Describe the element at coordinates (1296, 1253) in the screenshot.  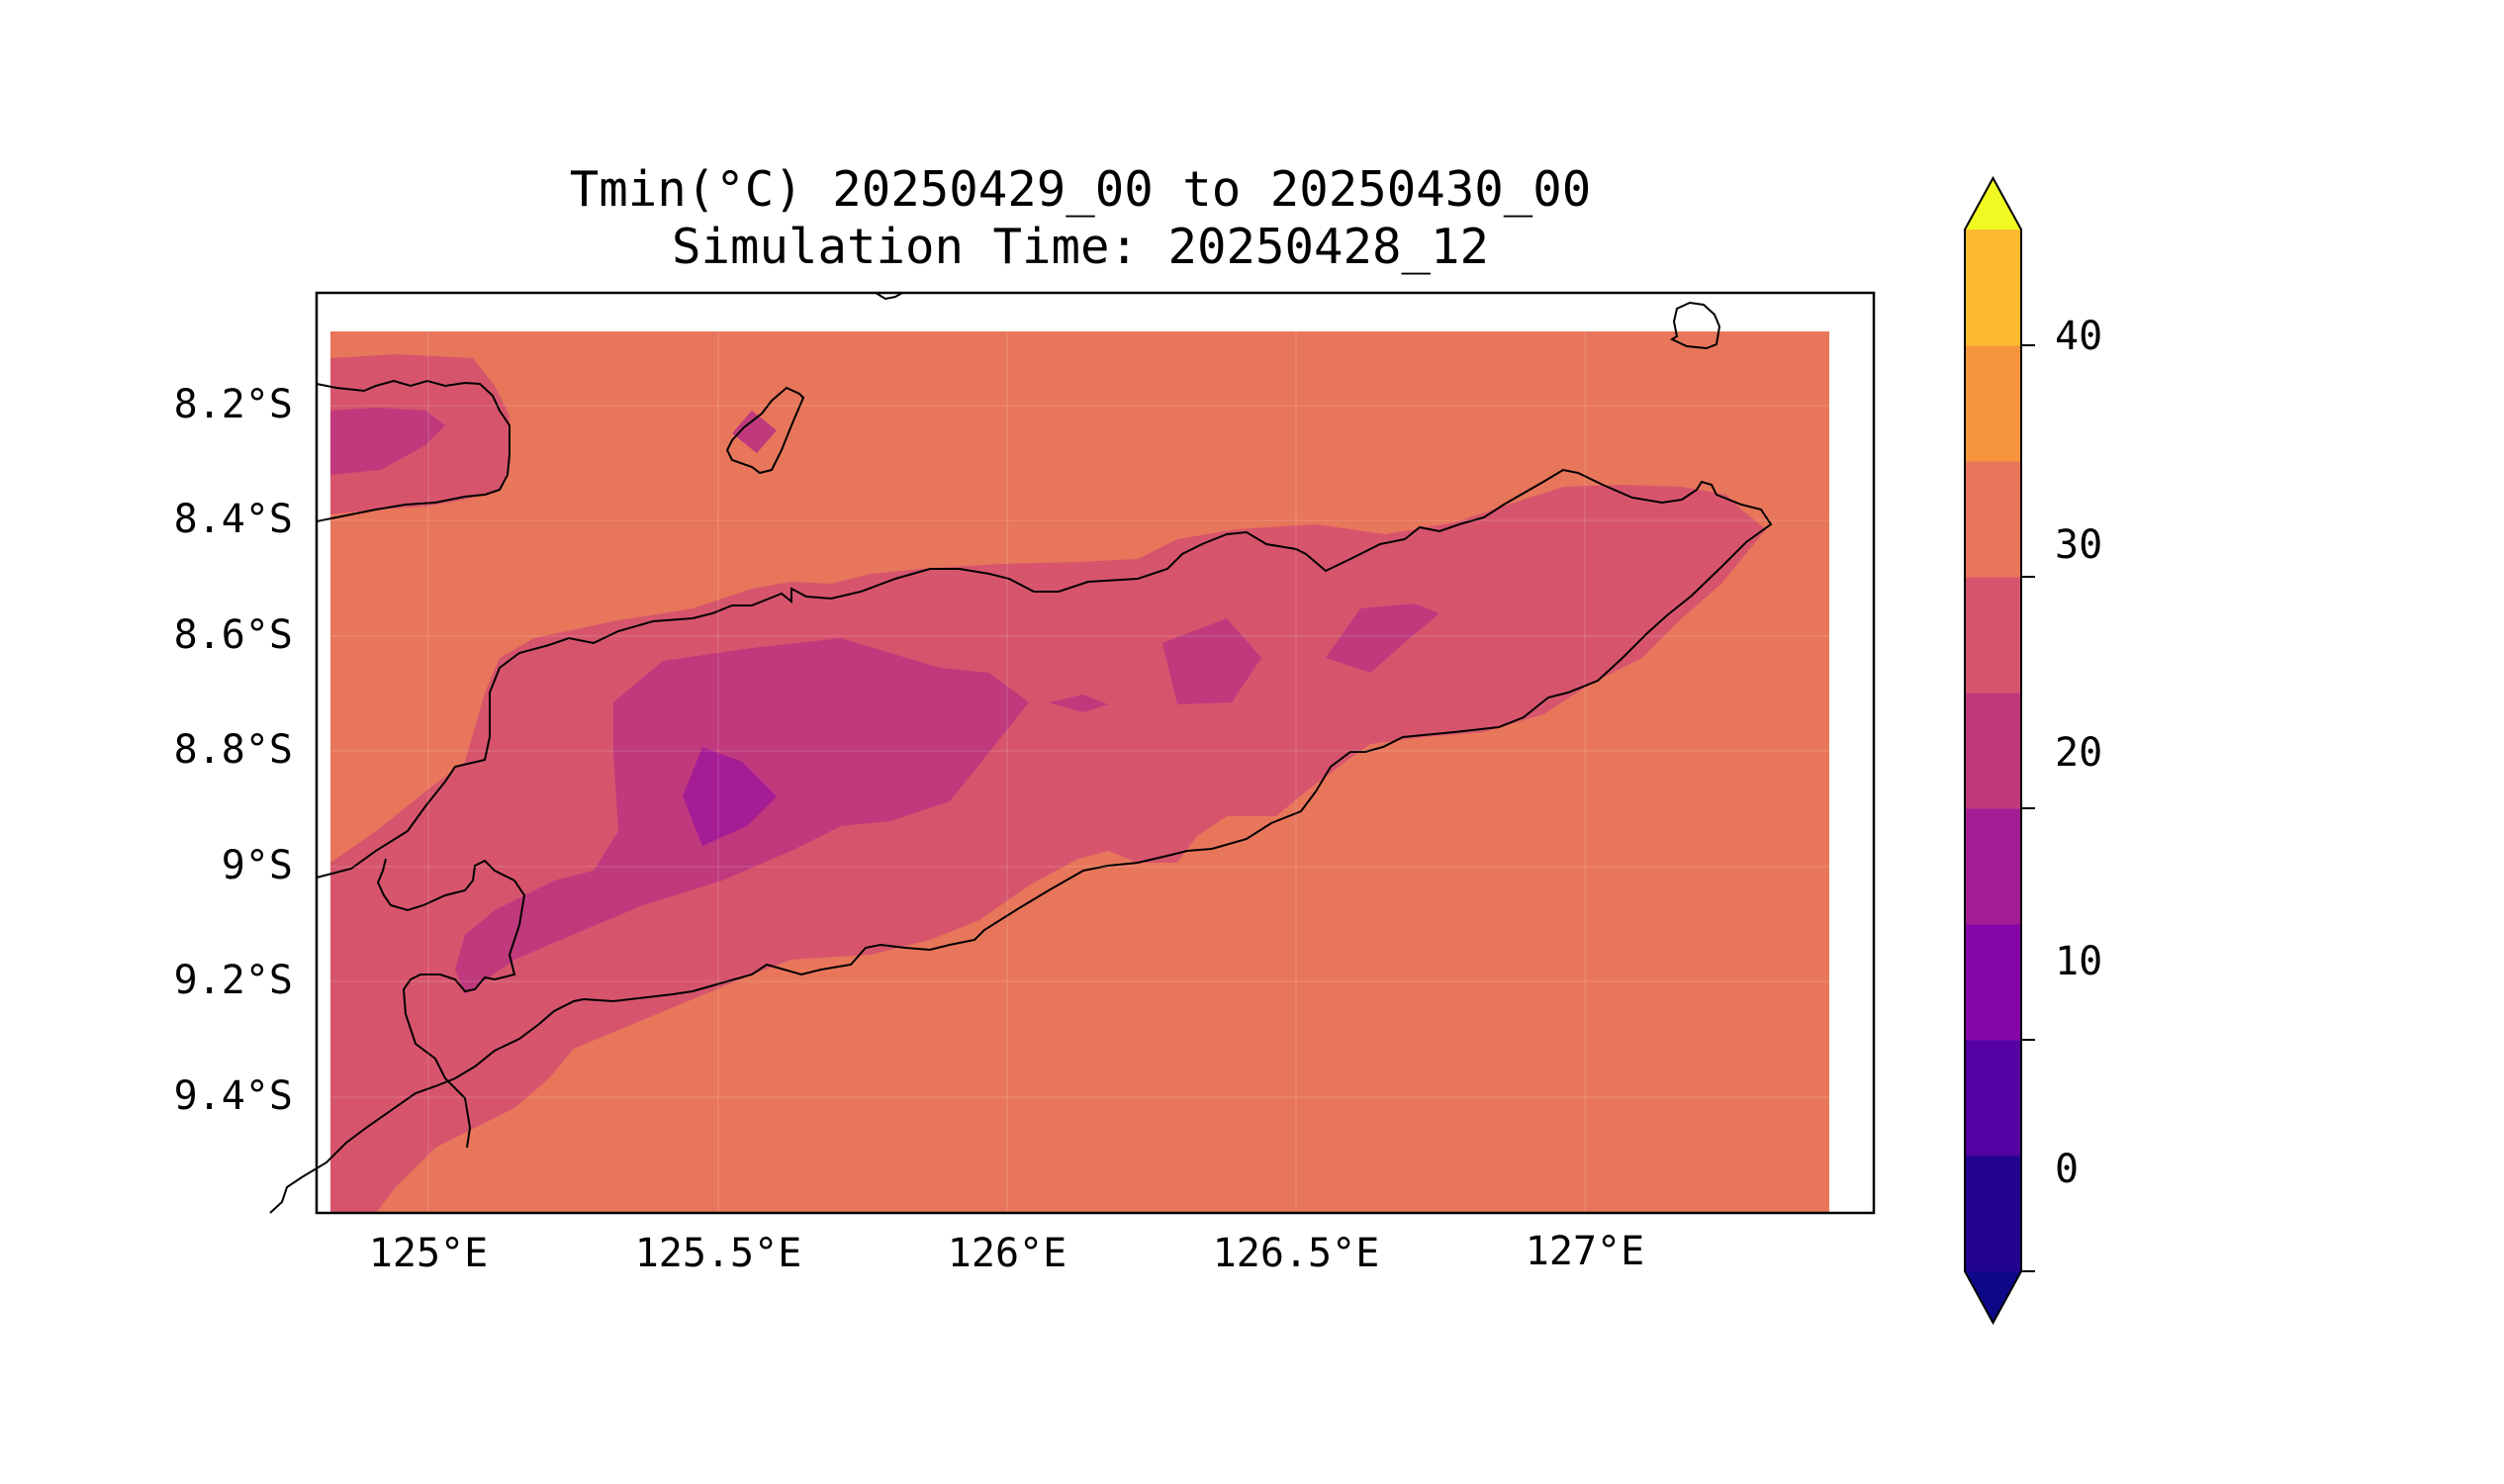
I see `x-tick-label: 126.5°E` at that location.